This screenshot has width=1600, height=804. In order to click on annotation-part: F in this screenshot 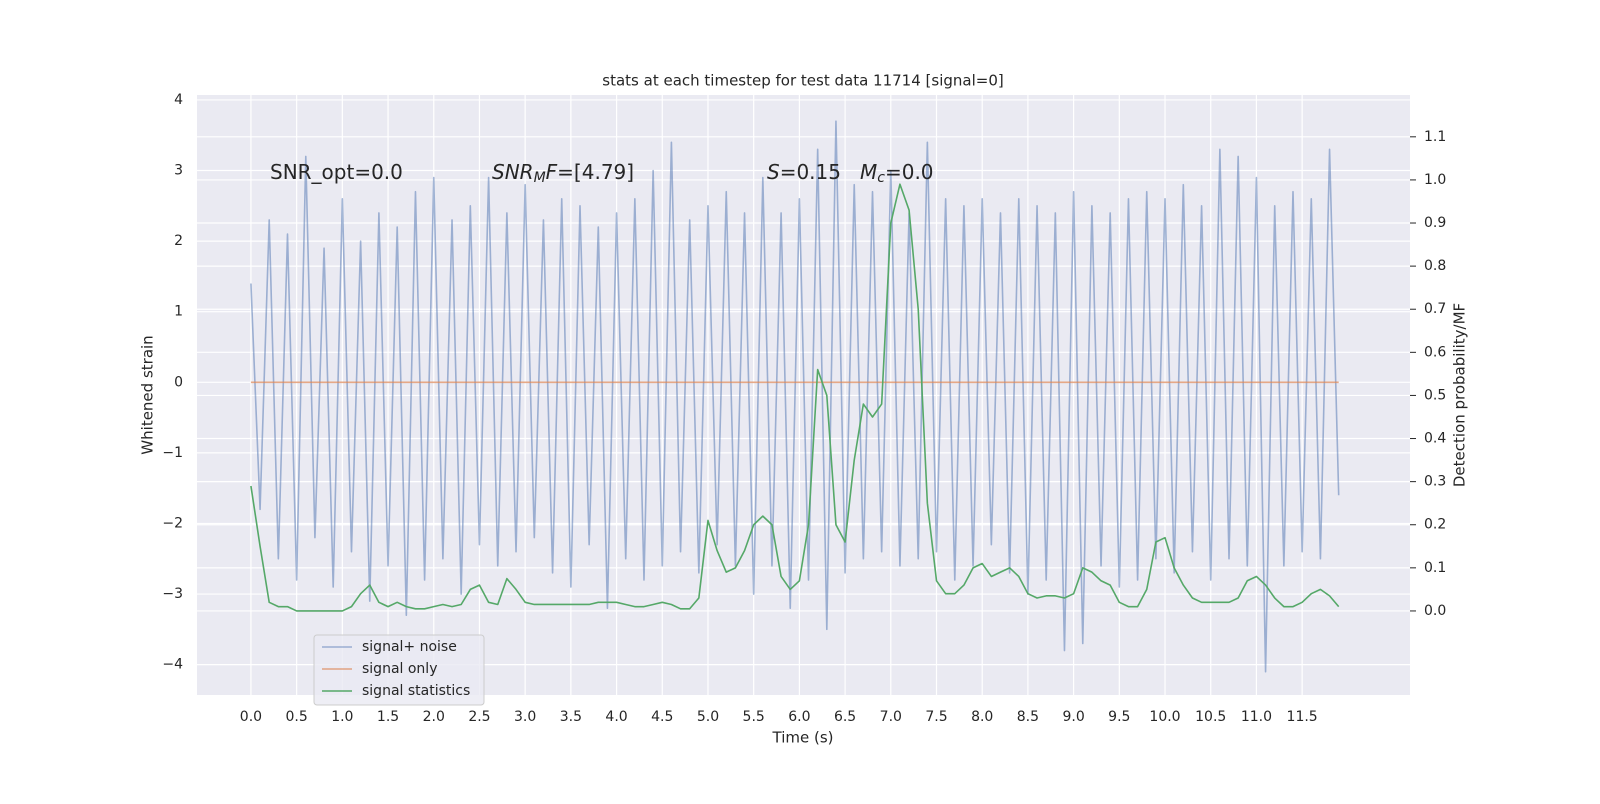, I will do `click(552, 172)`.